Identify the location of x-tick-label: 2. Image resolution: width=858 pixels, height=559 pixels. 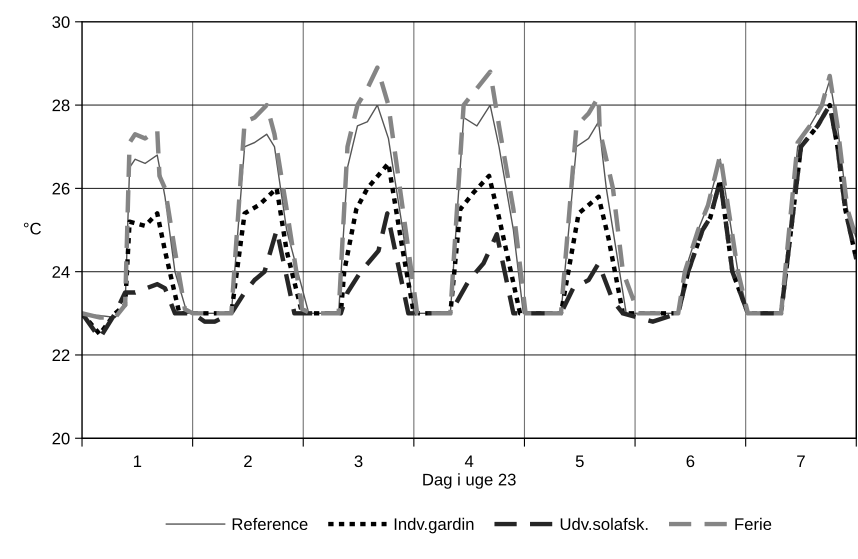
(248, 461).